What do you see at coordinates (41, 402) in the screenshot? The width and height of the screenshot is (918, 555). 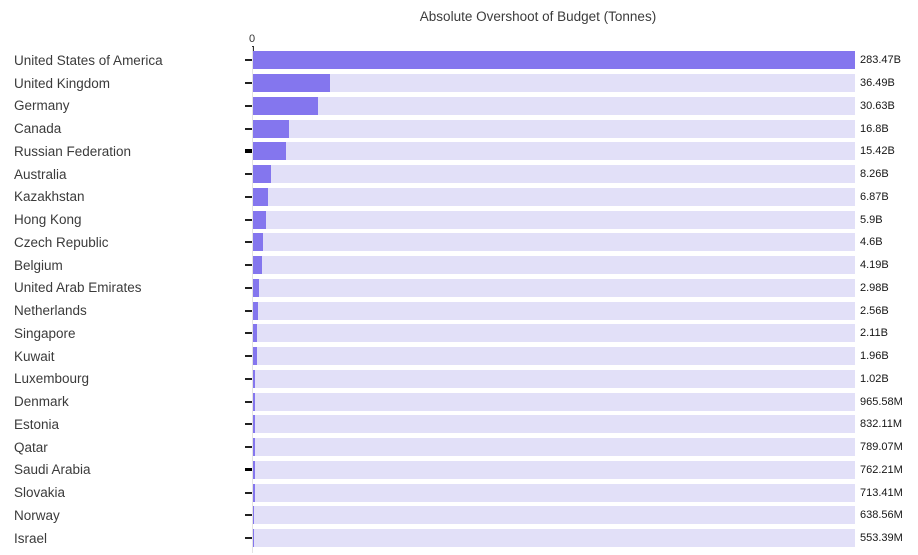 I see `category-label: Denmark` at bounding box center [41, 402].